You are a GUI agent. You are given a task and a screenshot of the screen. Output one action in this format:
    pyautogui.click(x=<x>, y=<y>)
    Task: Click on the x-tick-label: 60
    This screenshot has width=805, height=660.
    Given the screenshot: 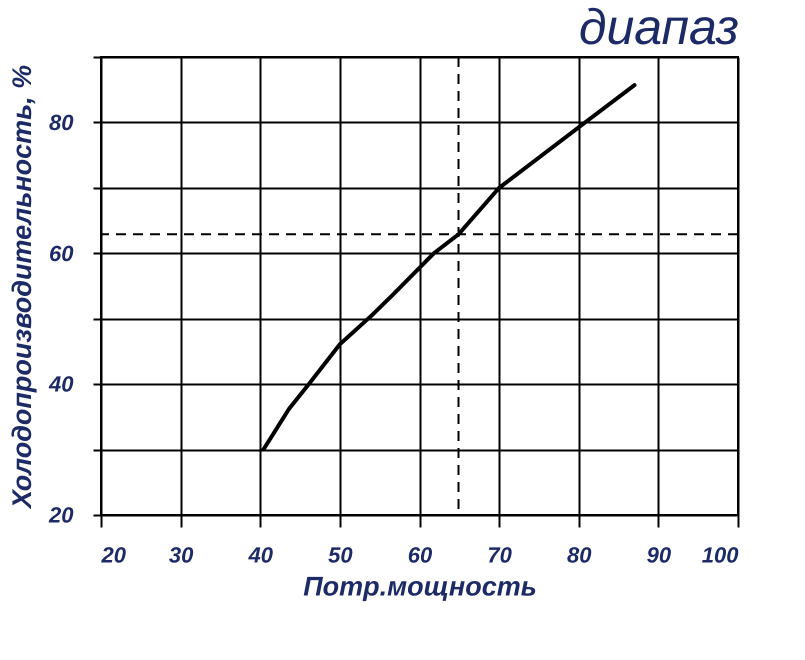 What is the action you would take?
    pyautogui.click(x=420, y=555)
    